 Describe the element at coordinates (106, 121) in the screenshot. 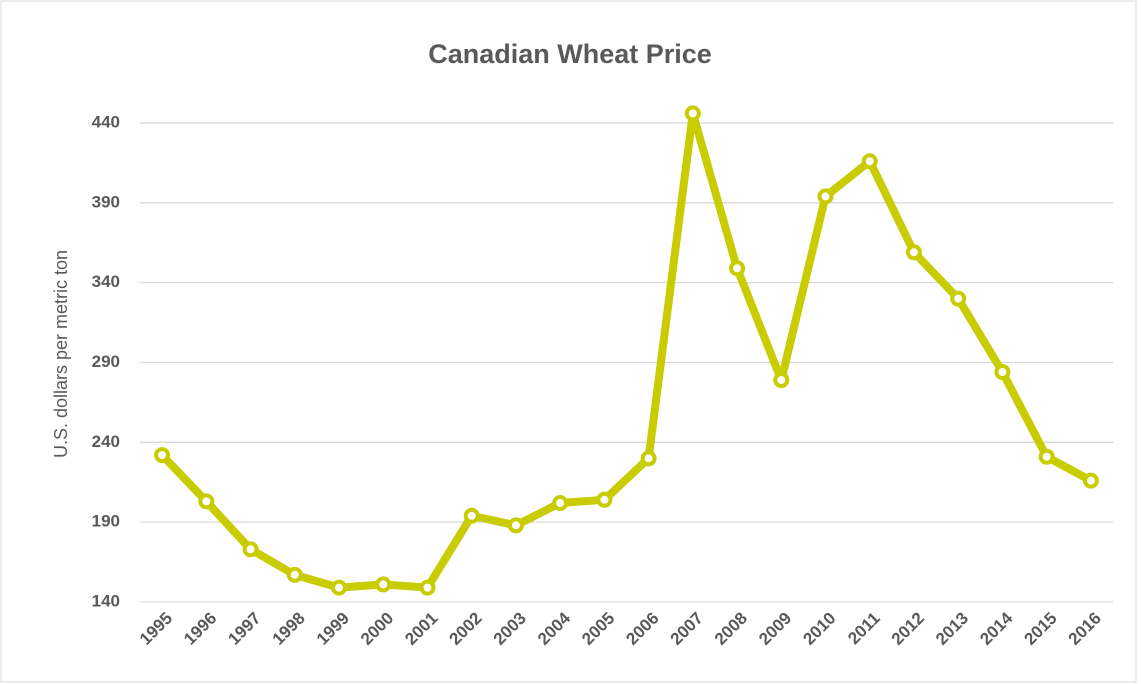

I see `y-tick-label: 440` at that location.